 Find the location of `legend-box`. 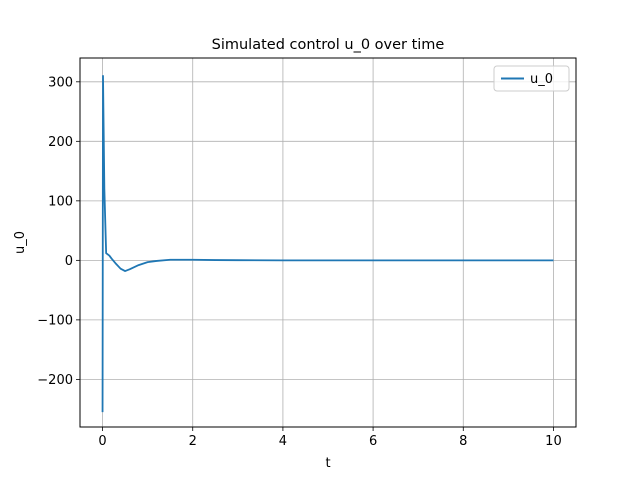

legend-box is located at coordinates (531, 78).